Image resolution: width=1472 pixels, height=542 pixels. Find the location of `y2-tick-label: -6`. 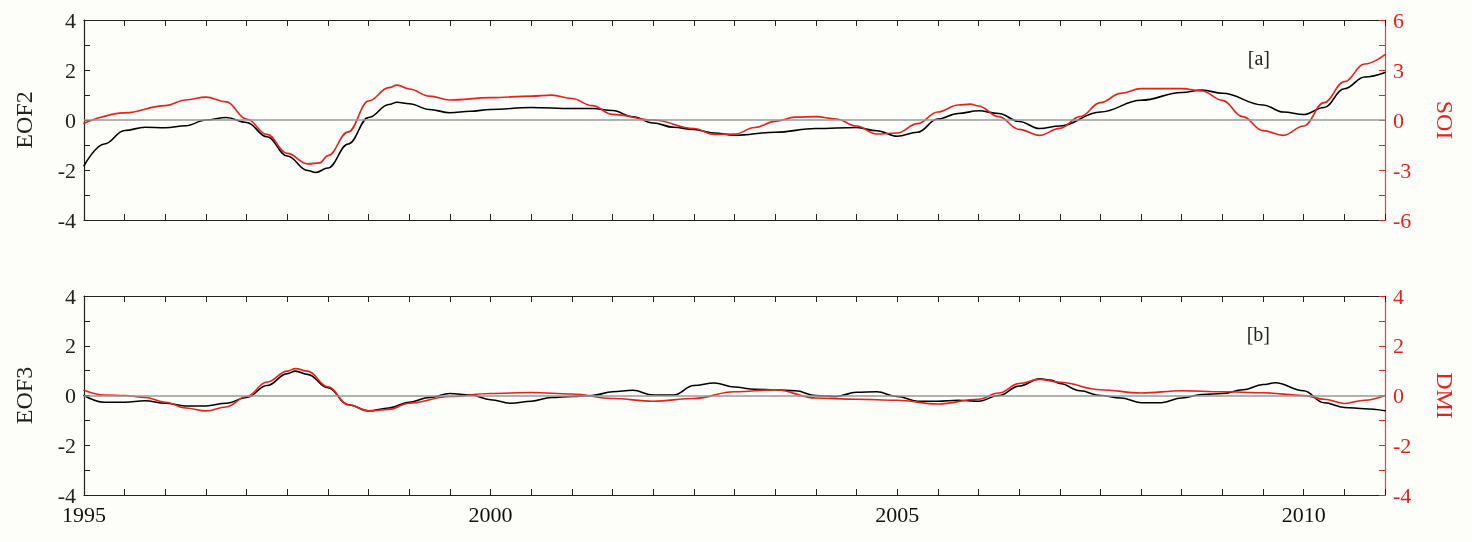

y2-tick-label: -6 is located at coordinates (1402, 220).